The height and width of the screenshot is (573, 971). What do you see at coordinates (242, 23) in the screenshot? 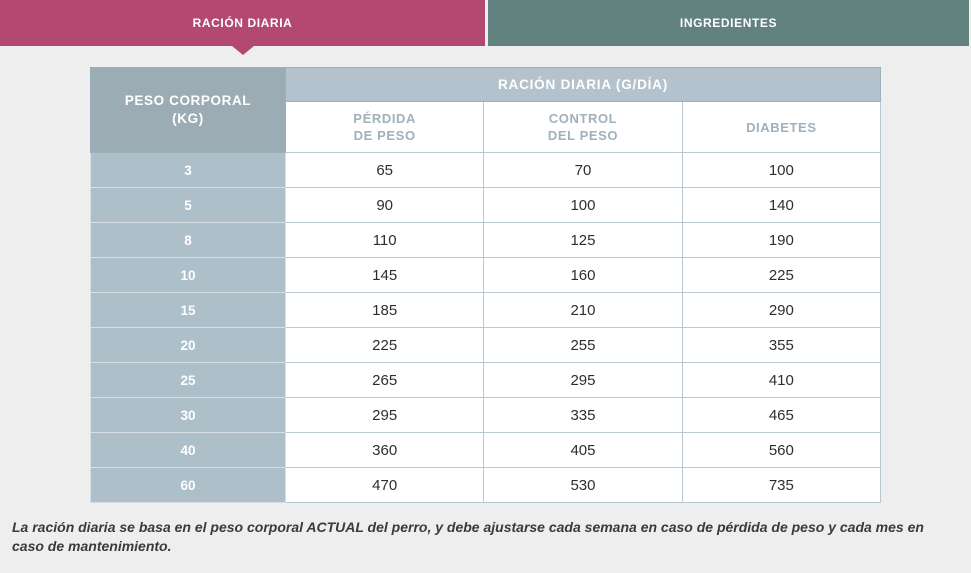
I see `tab-racion-diaria: RACIÓN DIARIA` at bounding box center [242, 23].